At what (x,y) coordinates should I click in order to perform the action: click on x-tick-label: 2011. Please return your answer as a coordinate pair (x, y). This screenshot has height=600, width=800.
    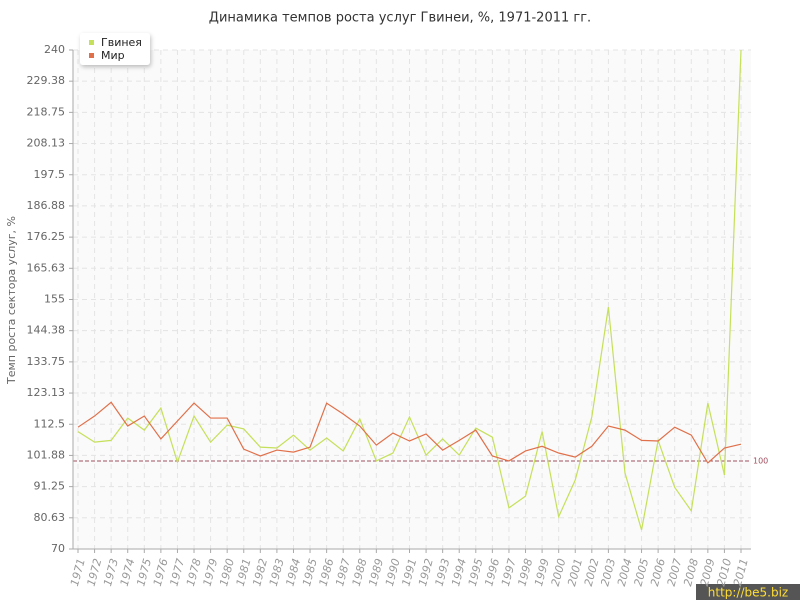
    Looking at the image, I should click on (741, 572).